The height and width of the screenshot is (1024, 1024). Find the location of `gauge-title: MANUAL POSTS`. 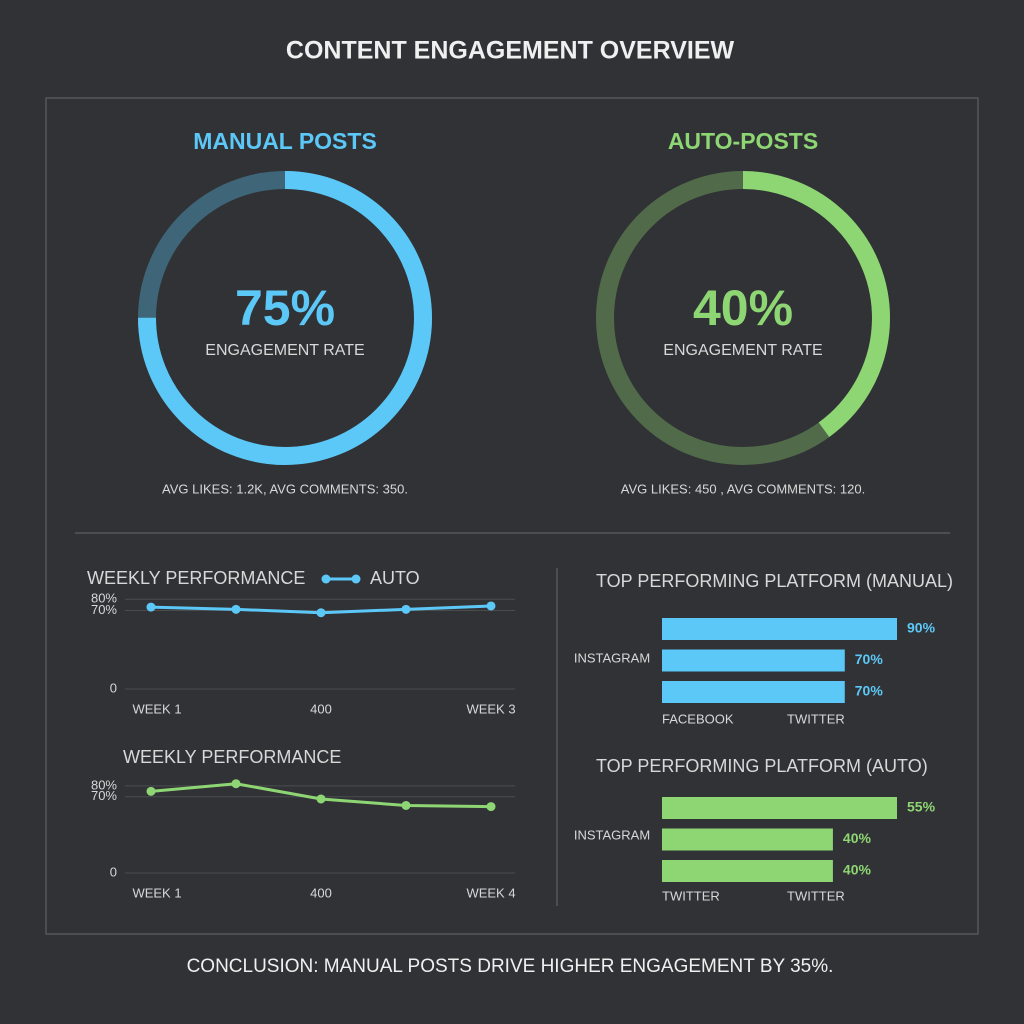

gauge-title: MANUAL POSTS is located at coordinates (285, 141).